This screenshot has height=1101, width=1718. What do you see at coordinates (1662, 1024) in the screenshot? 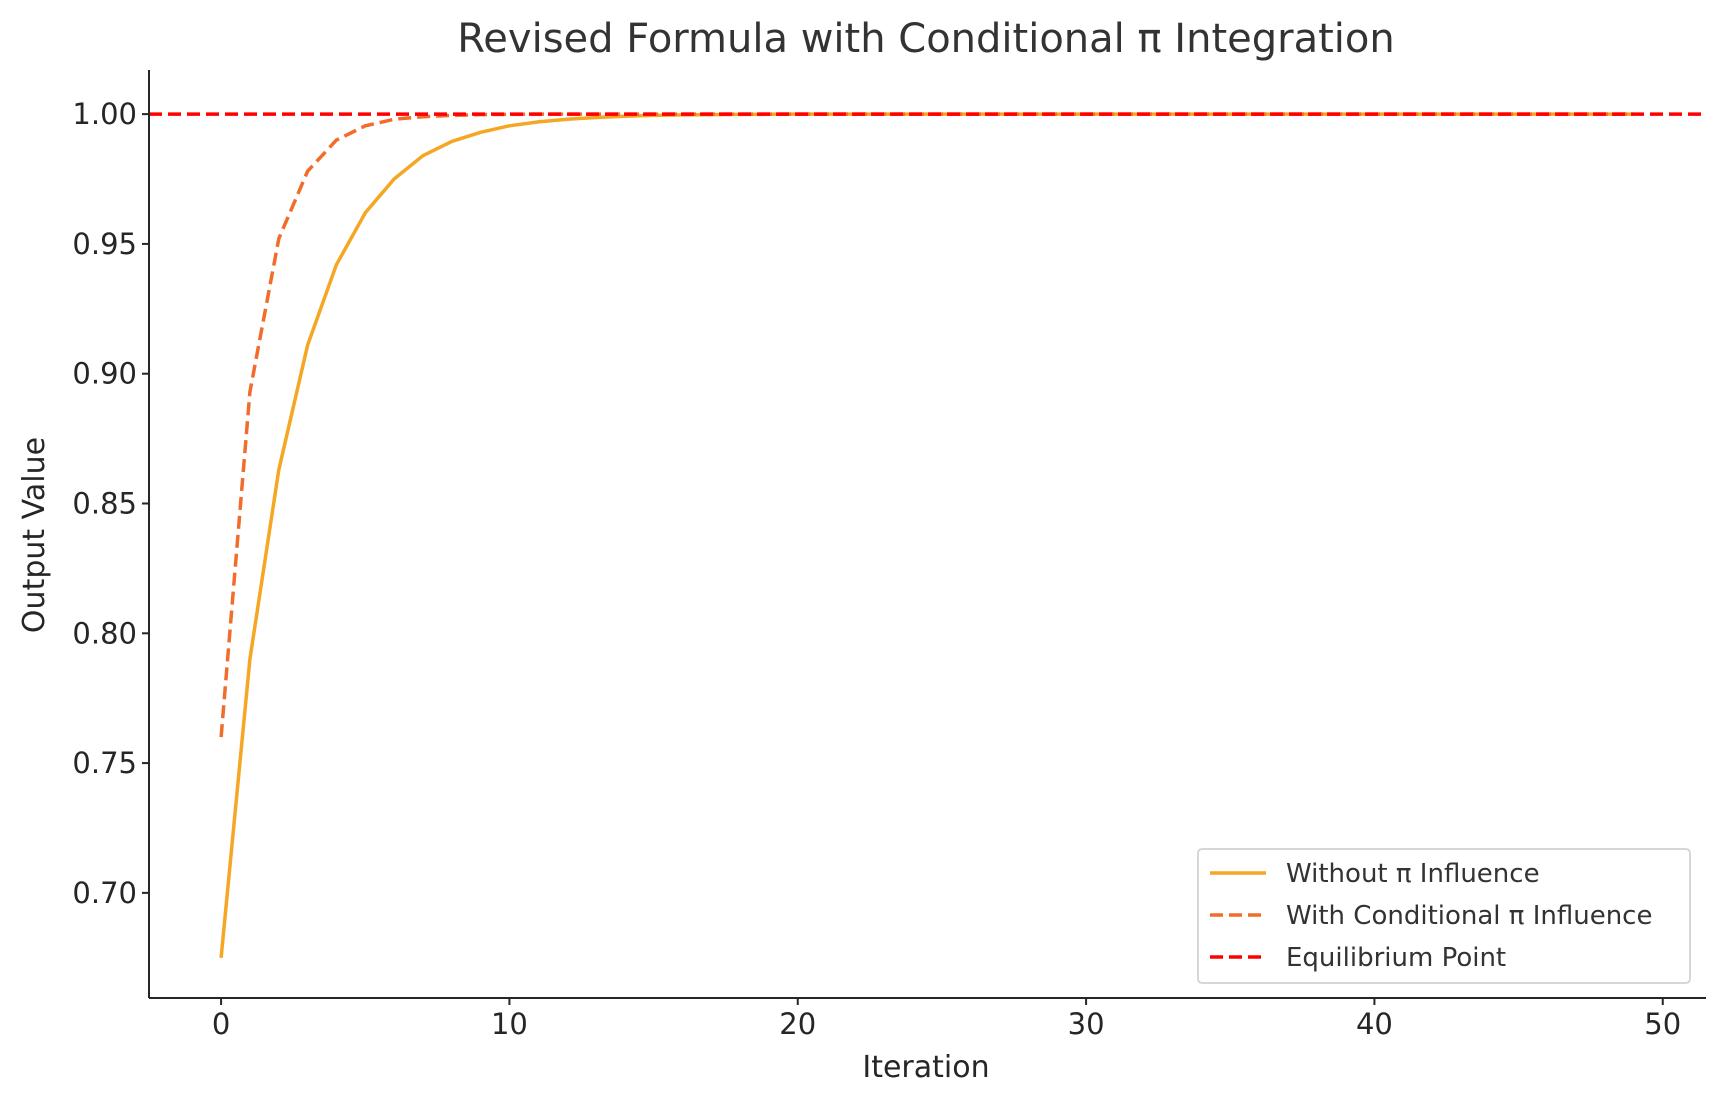
I see `x-tick-label: 50` at bounding box center [1662, 1024].